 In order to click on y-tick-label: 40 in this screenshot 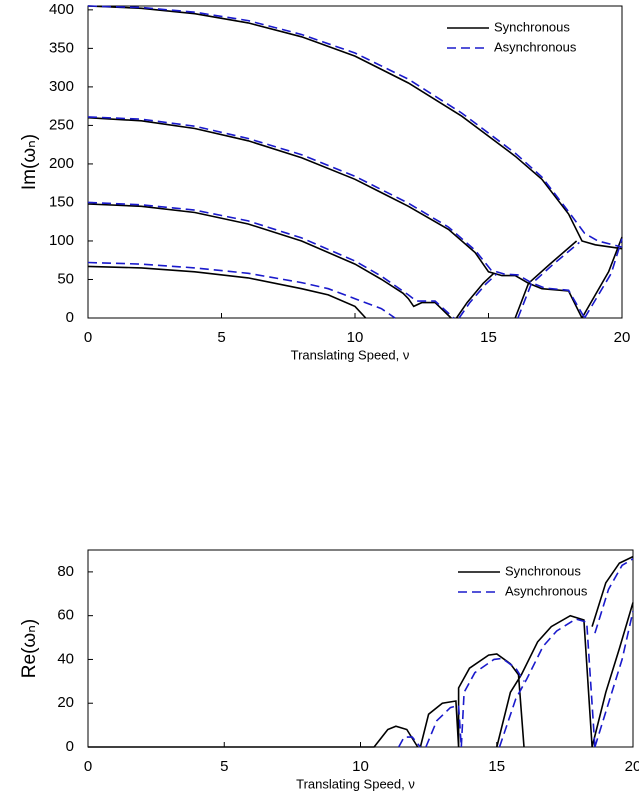, I will do `click(65, 658)`.